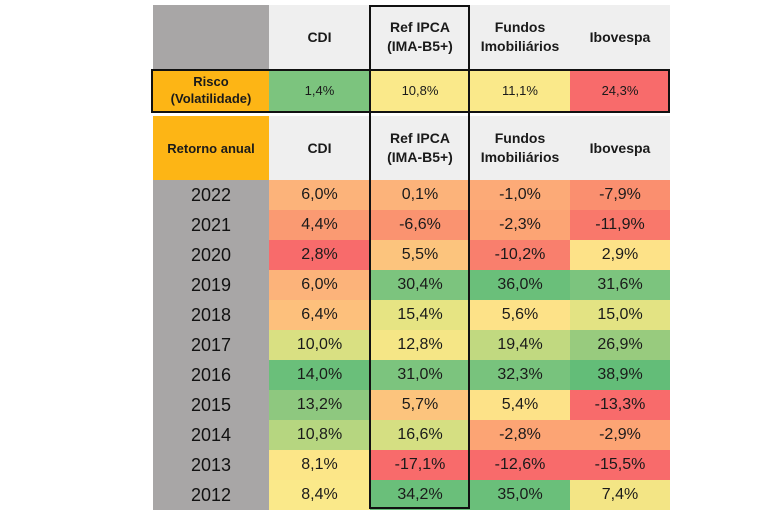 The image size is (768, 512). Describe the element at coordinates (520, 315) in the screenshot. I see `return-fundos-imobiliarios: 5,6%` at that location.